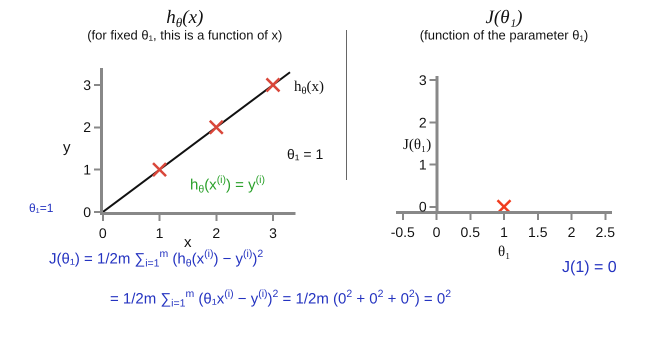 This screenshot has width=672, height=343. I want to click on text: = 1/2m ∑$_{i=1}$$^{m}$ (θ₁x$^{(i)}$ − y$^{(i)}$)$^{2}$ = 1/2m (0$^{2}$ + 0$^{2}$ + 0$^{2}$) = 0$^{2}$, so click(281, 299).